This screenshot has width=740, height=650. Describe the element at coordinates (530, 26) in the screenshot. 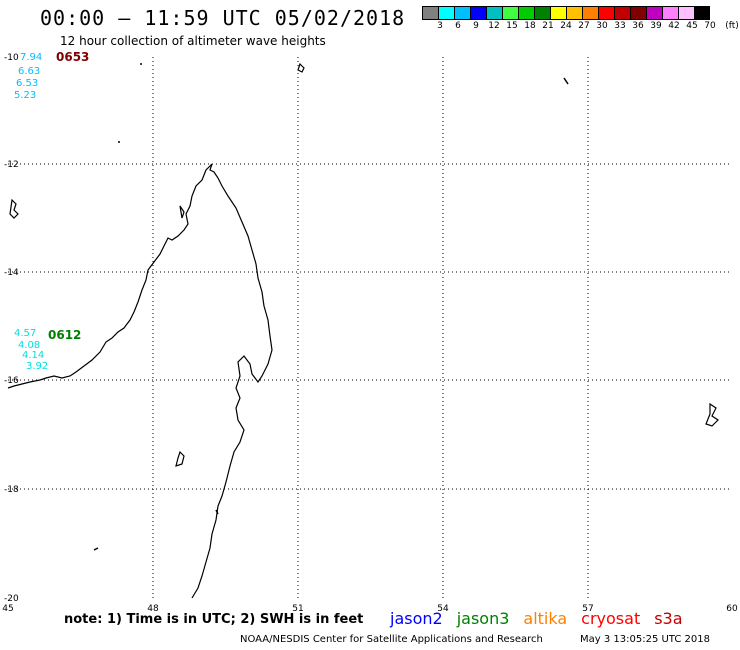

I see `scale-label: 18` at that location.